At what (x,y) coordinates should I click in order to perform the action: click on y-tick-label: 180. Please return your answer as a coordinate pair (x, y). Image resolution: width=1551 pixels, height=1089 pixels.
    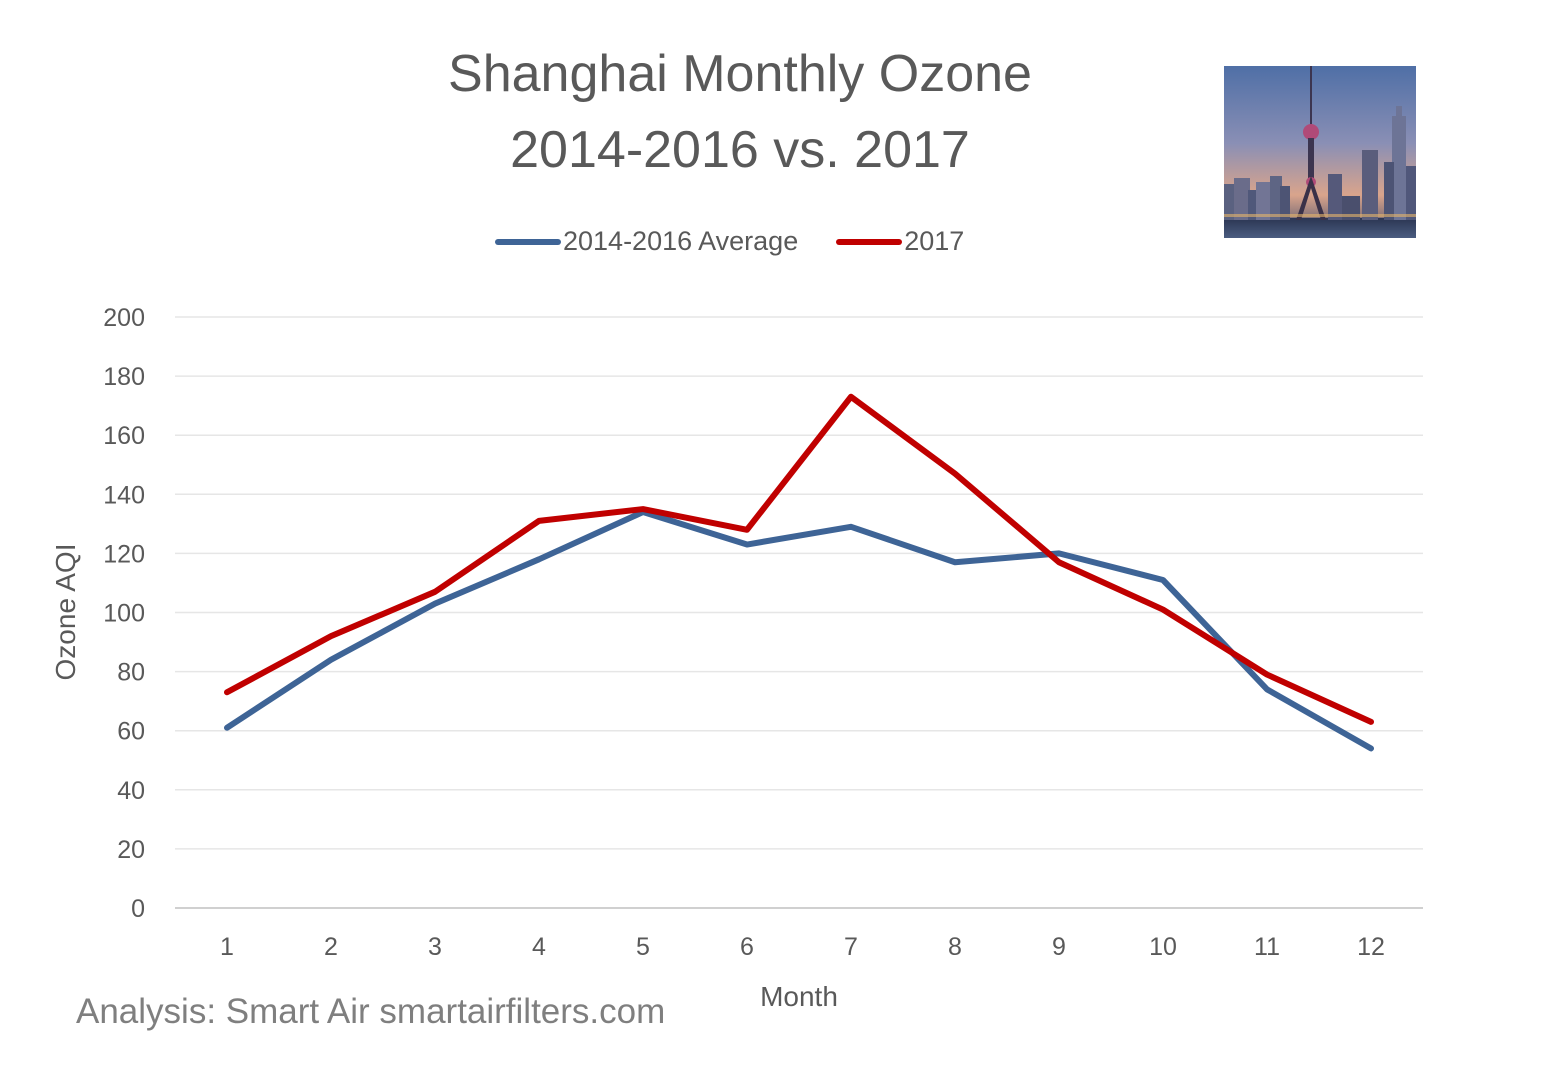
    Looking at the image, I should click on (124, 377).